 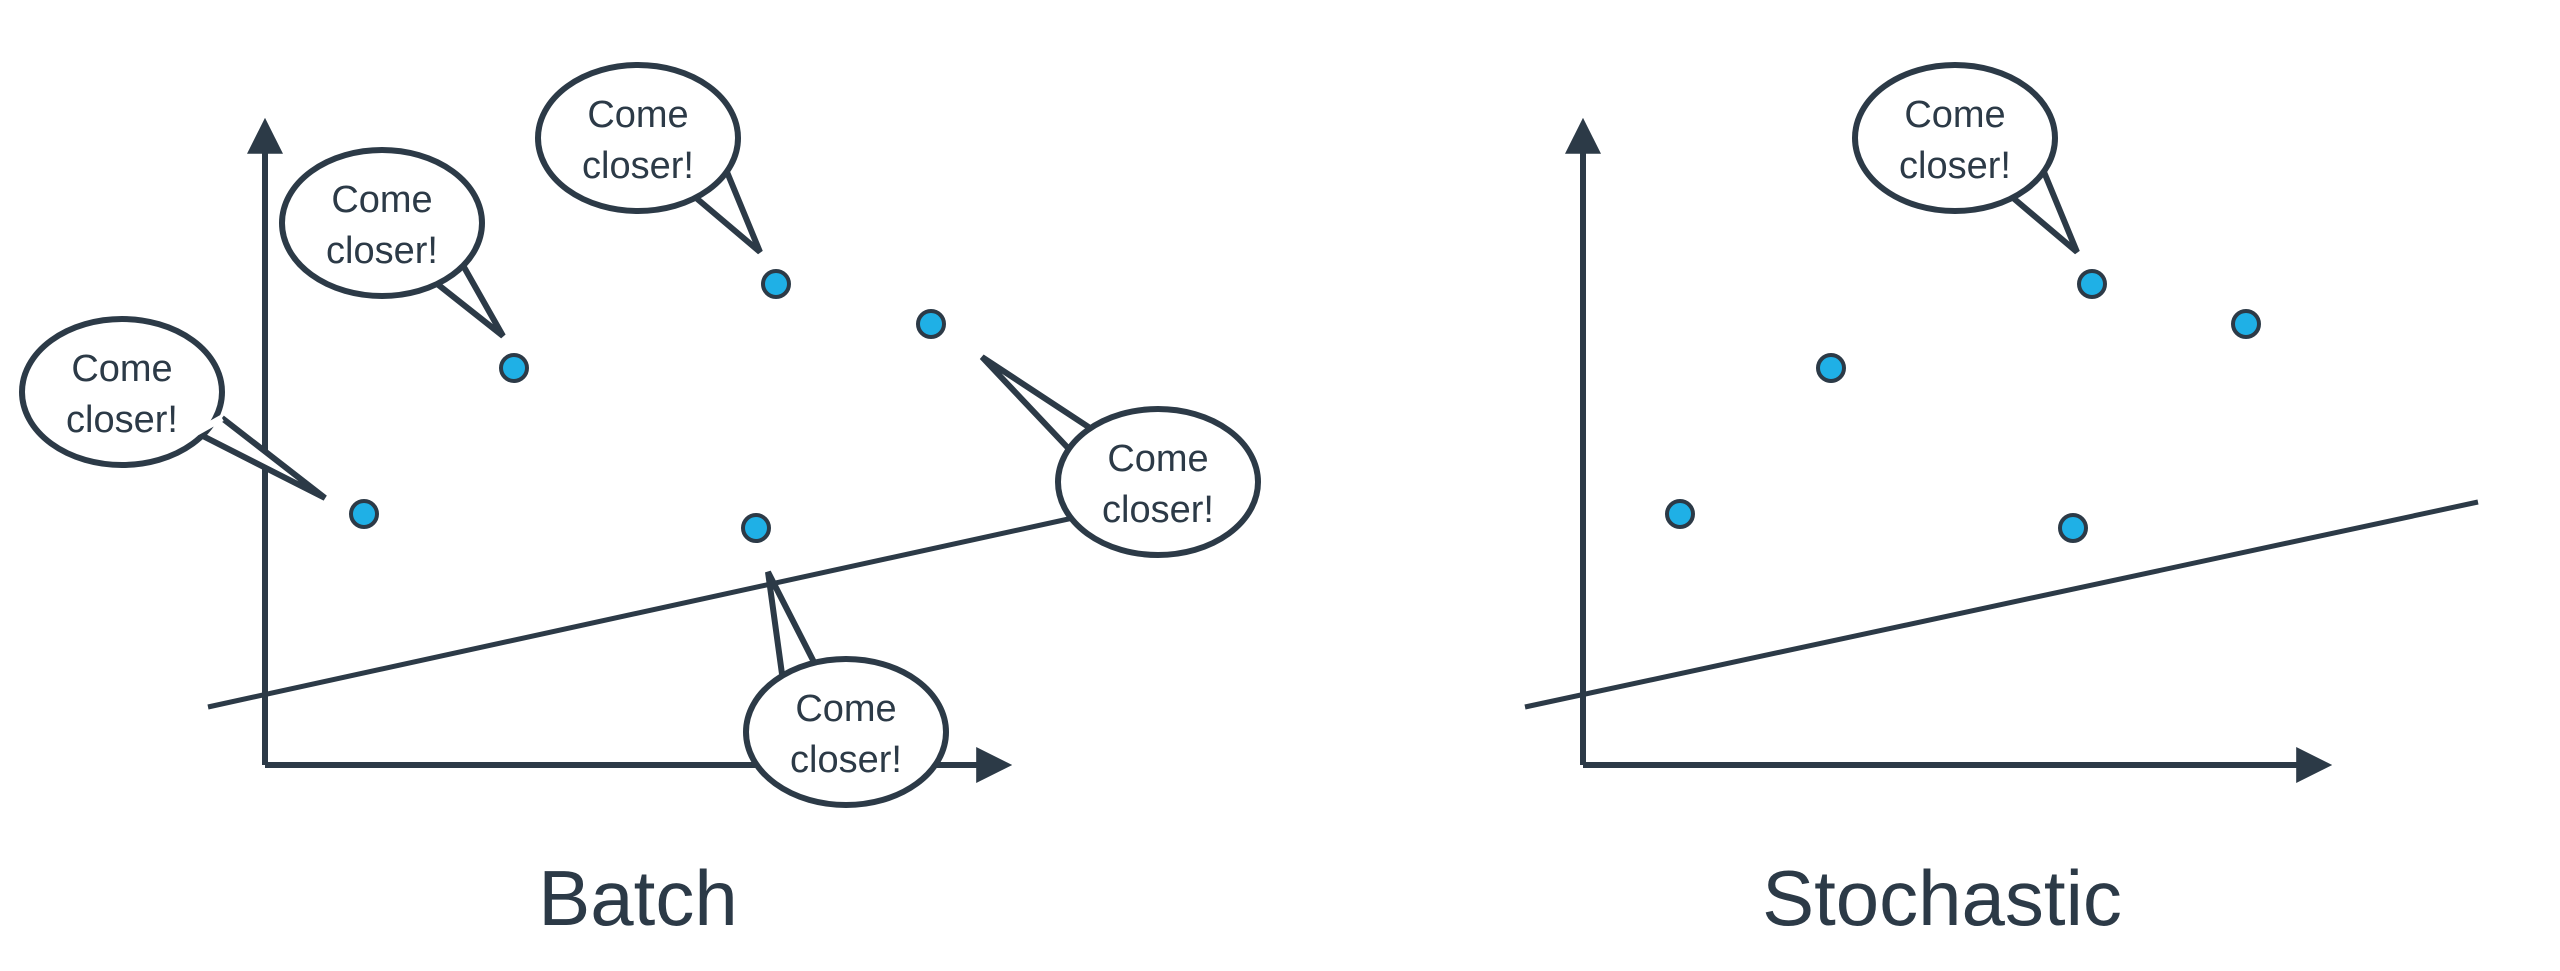 What do you see at coordinates (1942, 898) in the screenshot?
I see `panel-title-stochastic: Stochastic` at bounding box center [1942, 898].